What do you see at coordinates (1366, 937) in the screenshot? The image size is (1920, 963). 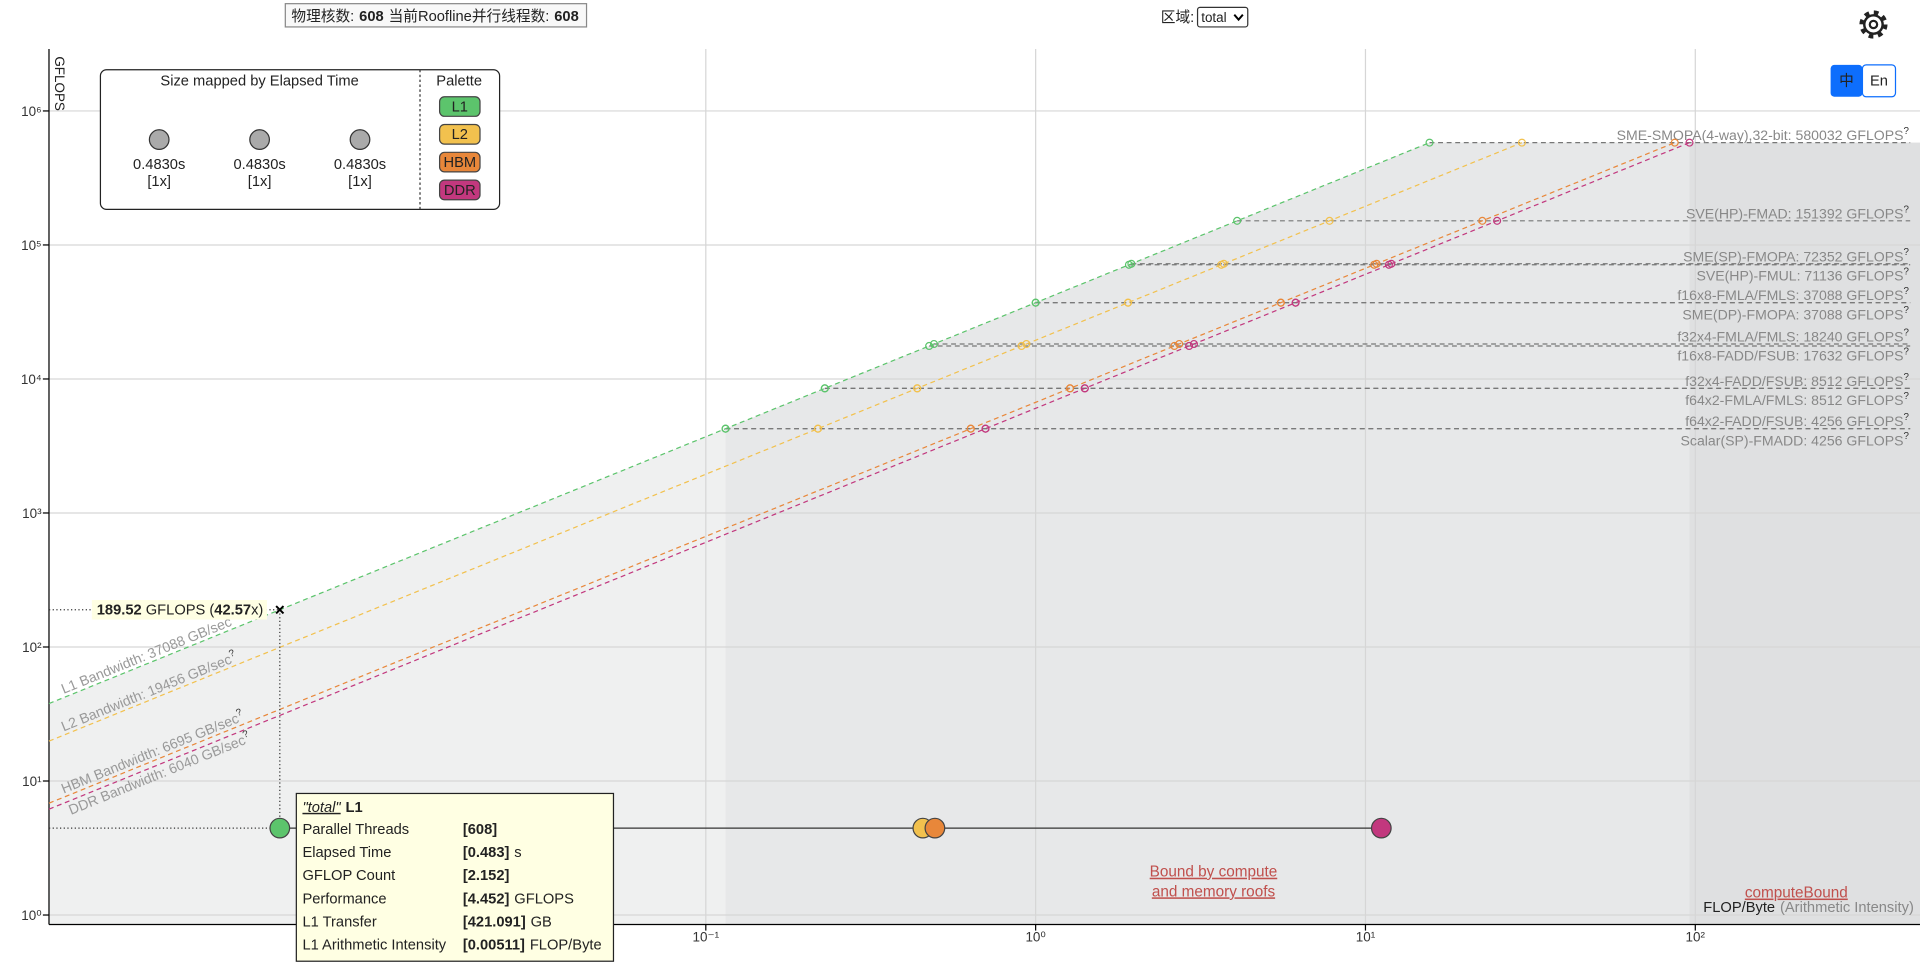 I see `x-tick-label: 10¹` at bounding box center [1366, 937].